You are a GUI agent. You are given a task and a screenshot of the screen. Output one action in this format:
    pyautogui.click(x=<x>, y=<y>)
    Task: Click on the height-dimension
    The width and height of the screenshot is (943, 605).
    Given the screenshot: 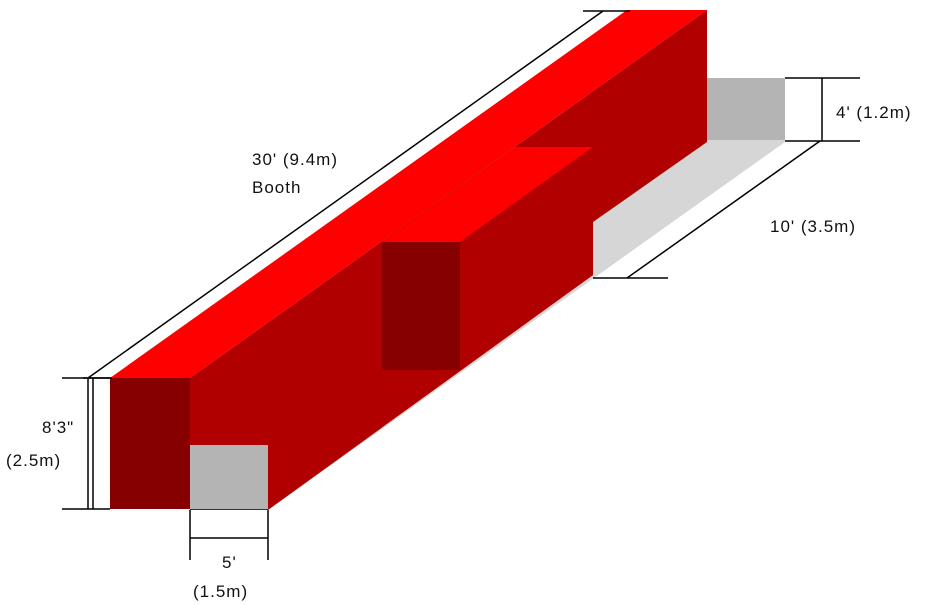 What is the action you would take?
    pyautogui.click(x=86, y=443)
    